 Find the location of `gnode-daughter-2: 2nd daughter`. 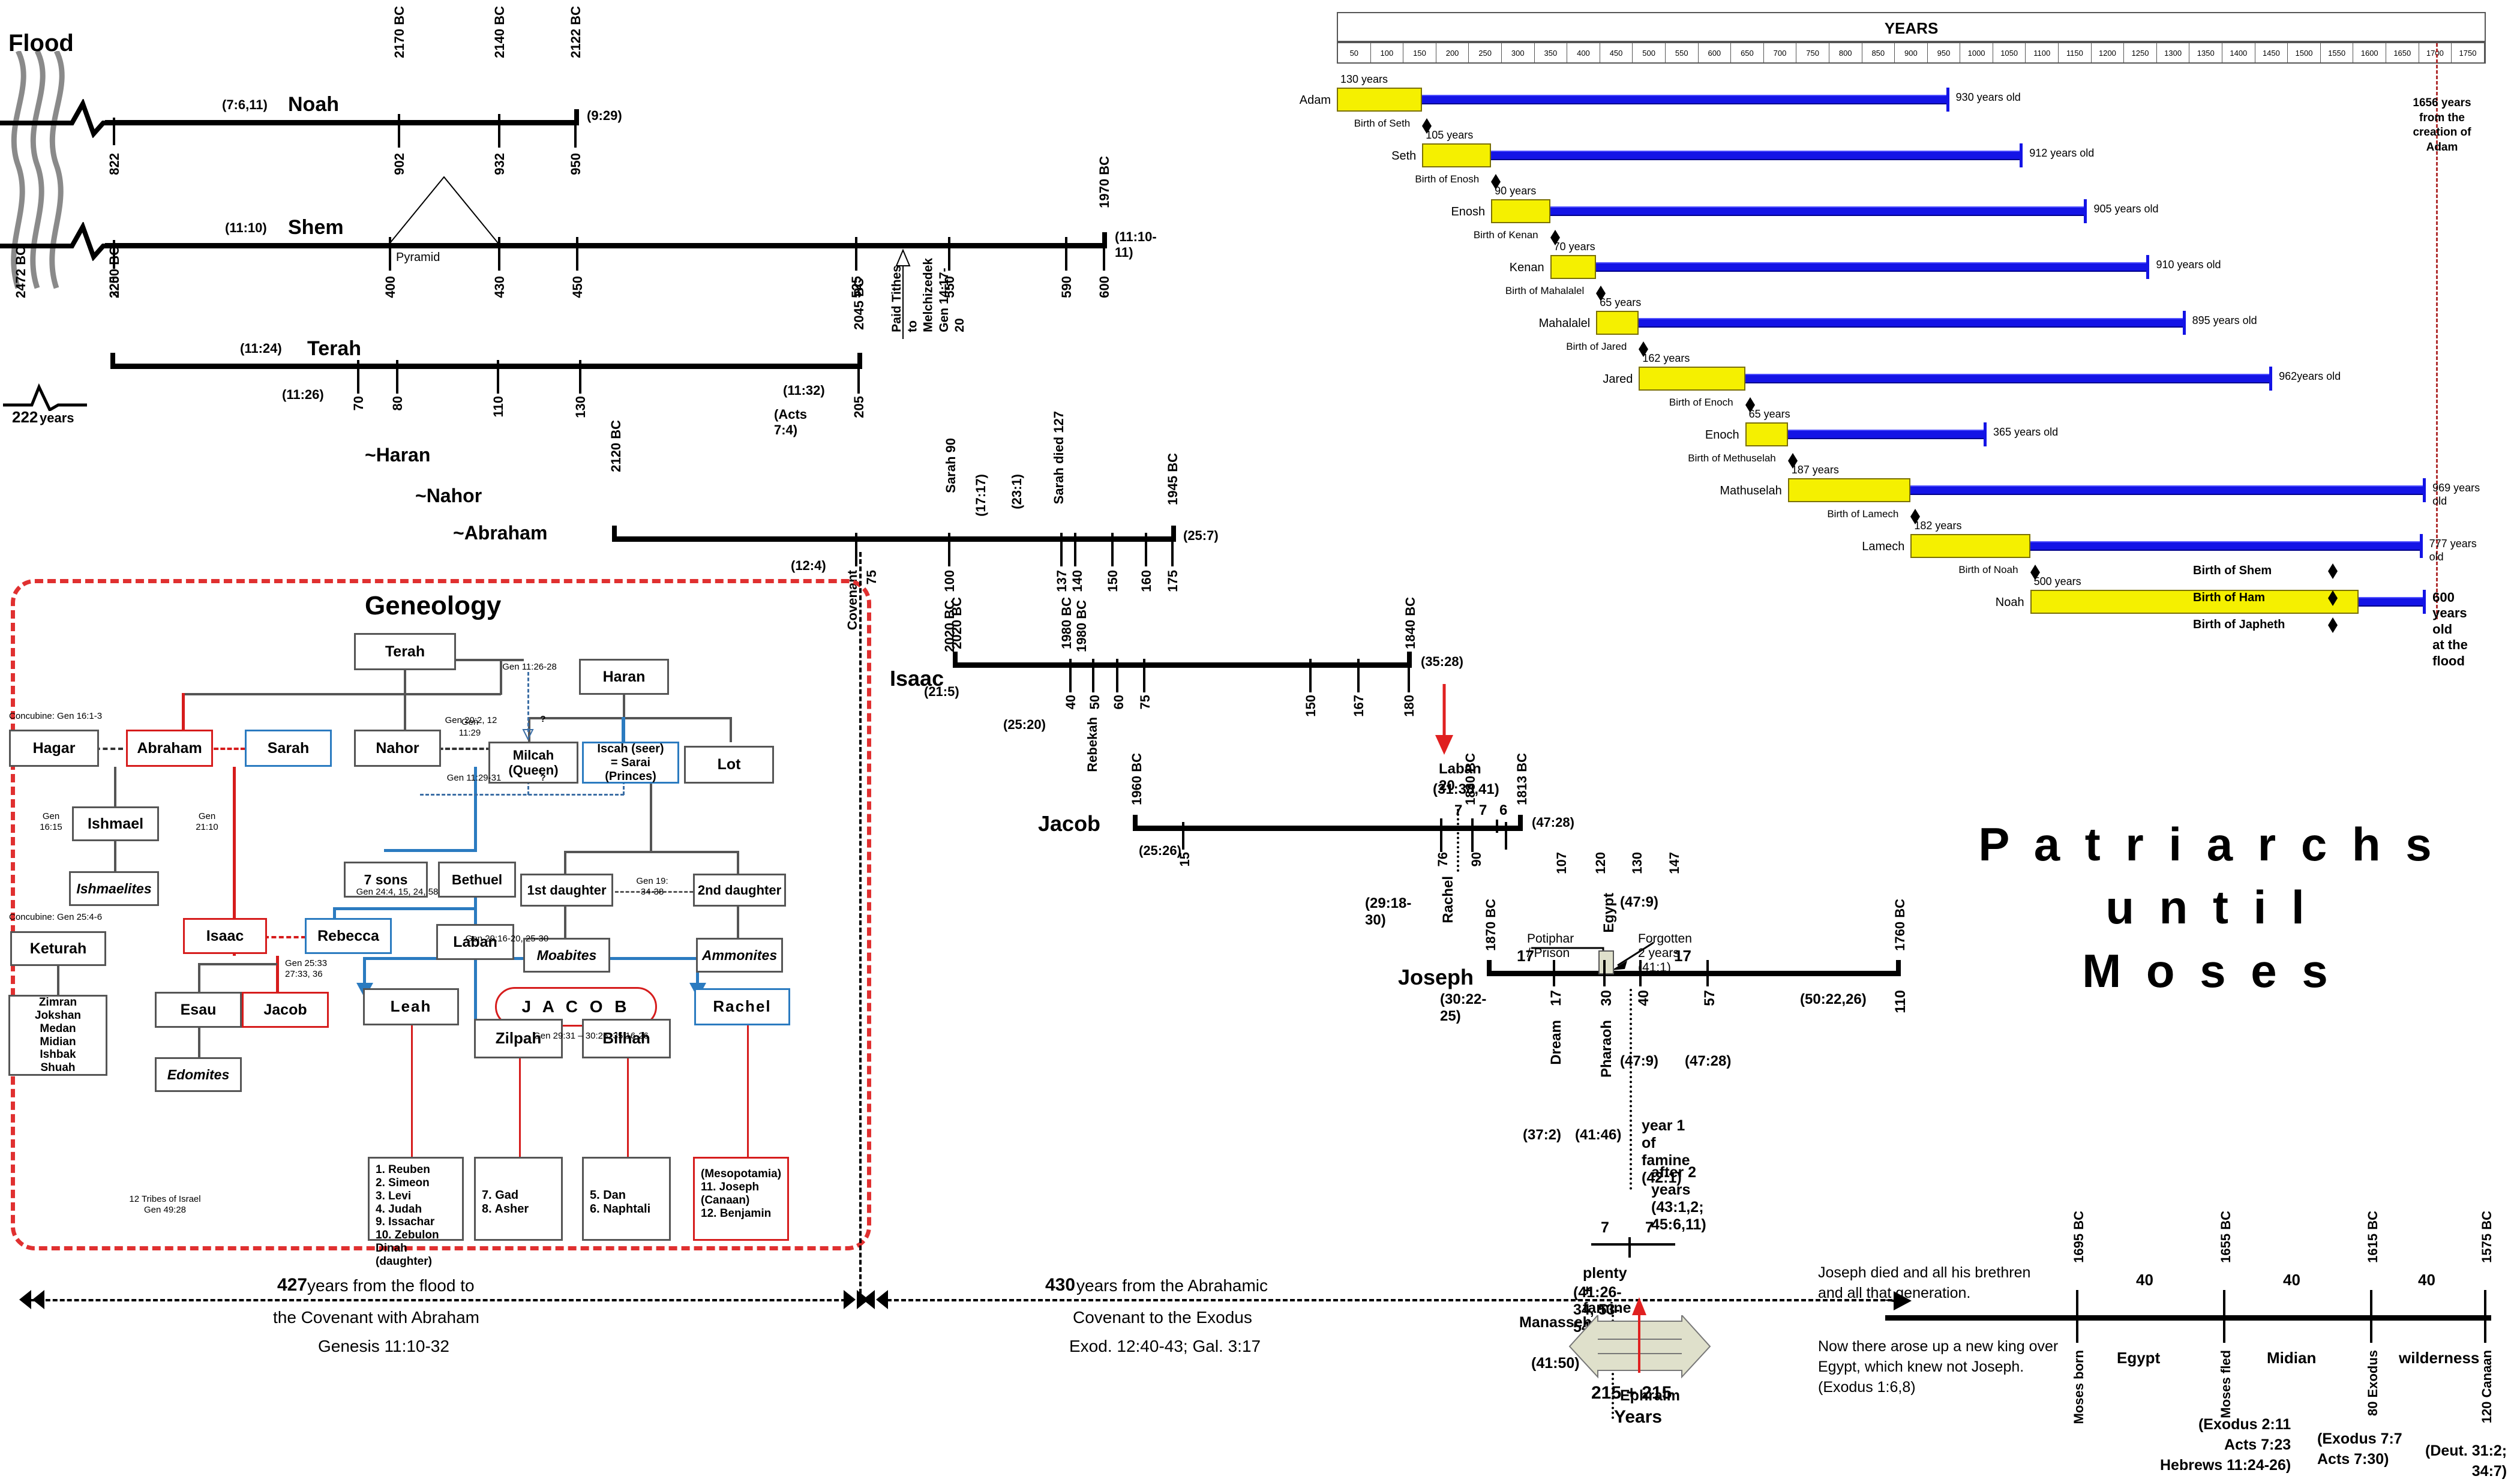

gnode-daughter-2: 2nd daughter is located at coordinates (739, 890).